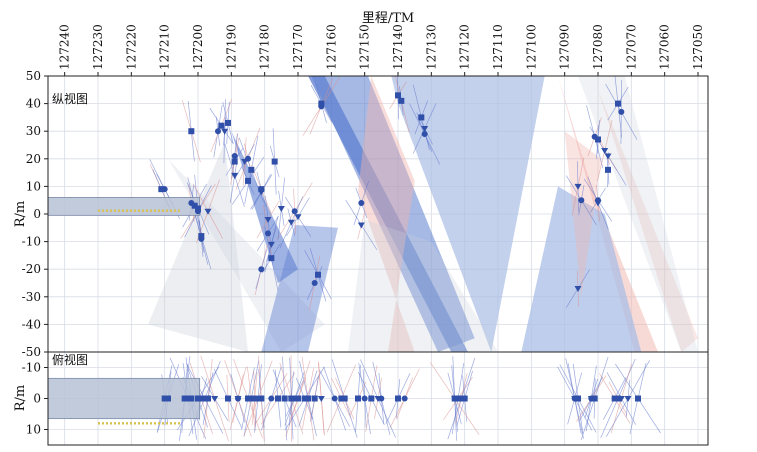  I want to click on x-tick-label: 127210, so click(165, 47).